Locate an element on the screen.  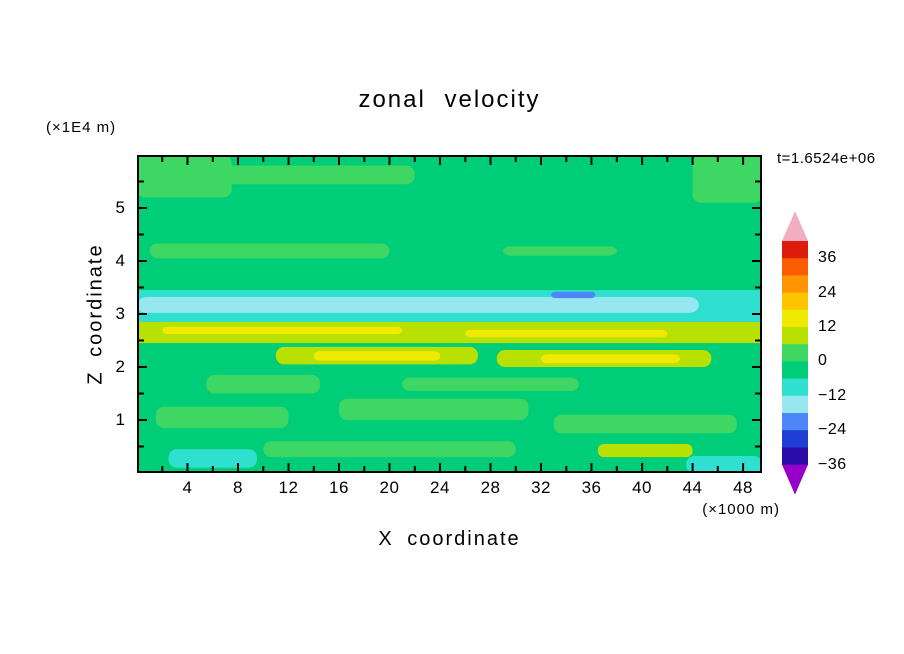
colorbar-label: −12 is located at coordinates (832, 395).